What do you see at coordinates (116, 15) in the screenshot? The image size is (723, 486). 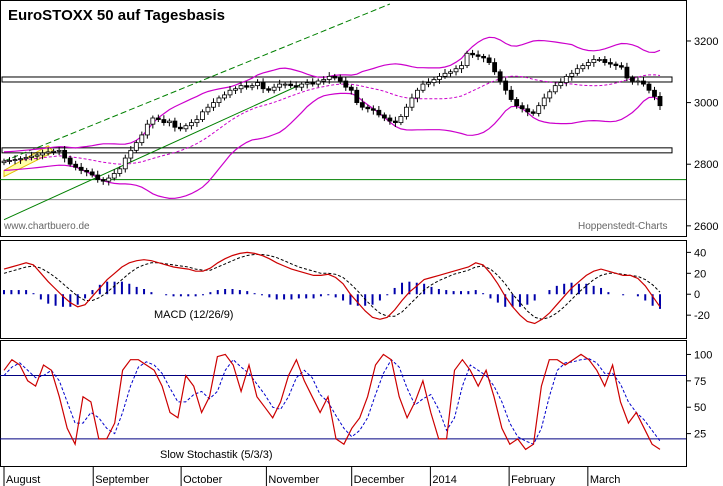 I see `chart-title: EuroSTOXX 50 auf Tagesbasis` at bounding box center [116, 15].